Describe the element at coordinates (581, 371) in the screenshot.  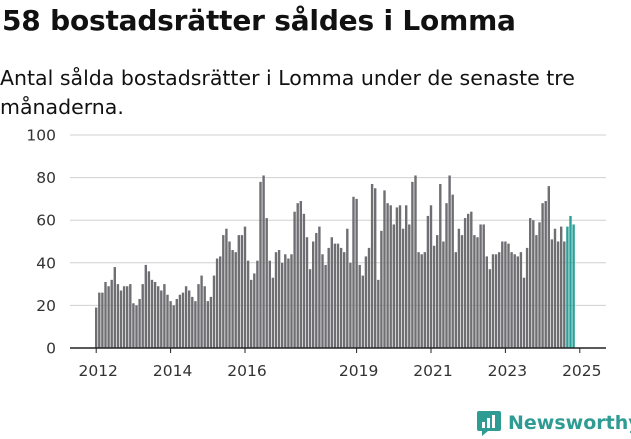
I see `x-tick-label: 2025` at that location.